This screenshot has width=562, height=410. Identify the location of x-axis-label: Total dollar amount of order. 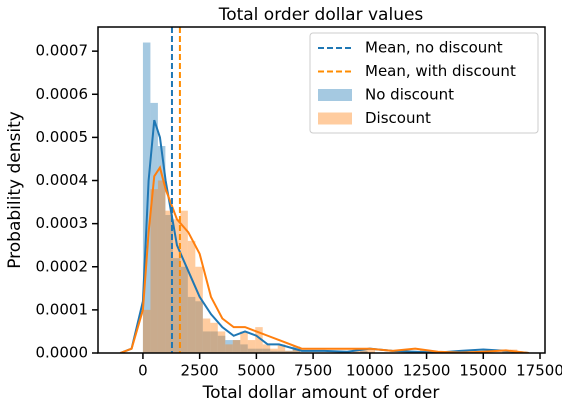
(321, 393).